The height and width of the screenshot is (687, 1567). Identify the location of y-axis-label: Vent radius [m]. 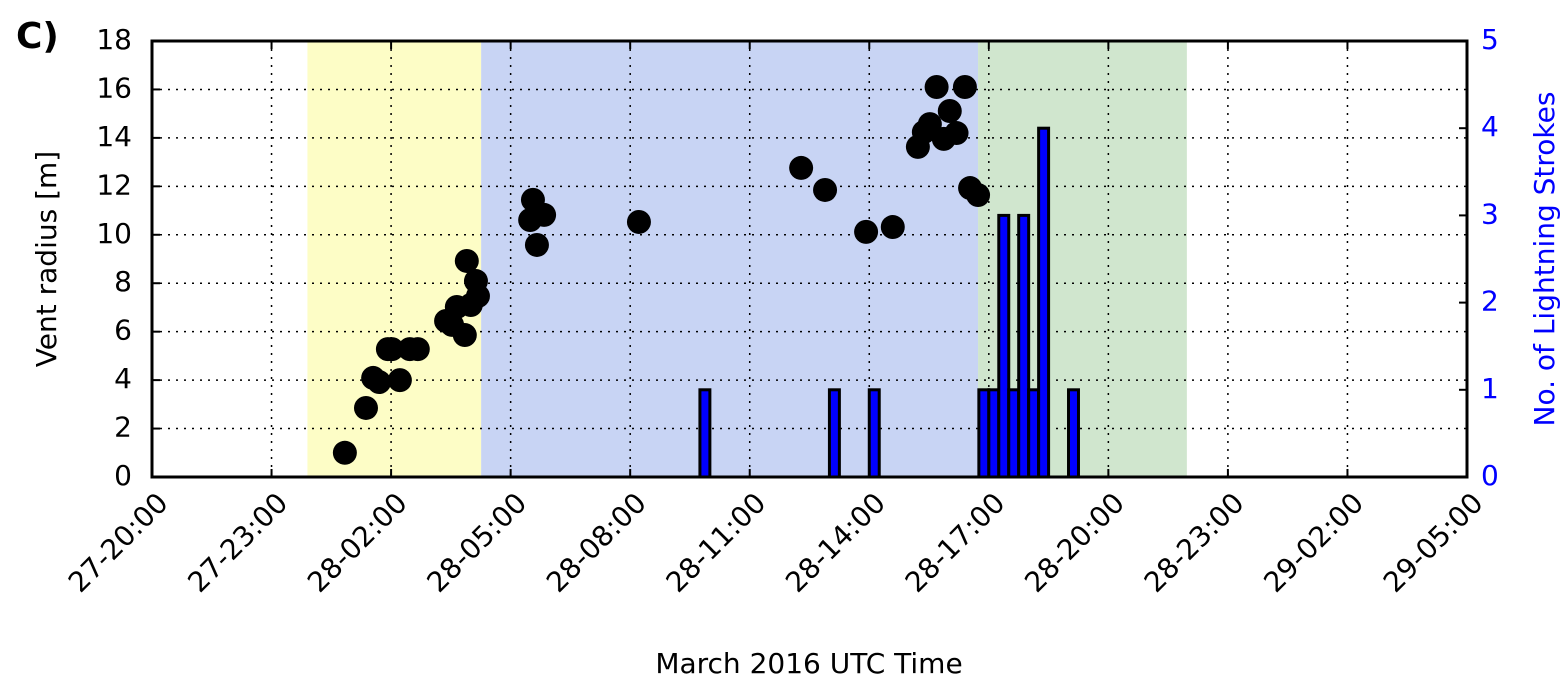
(46, 259).